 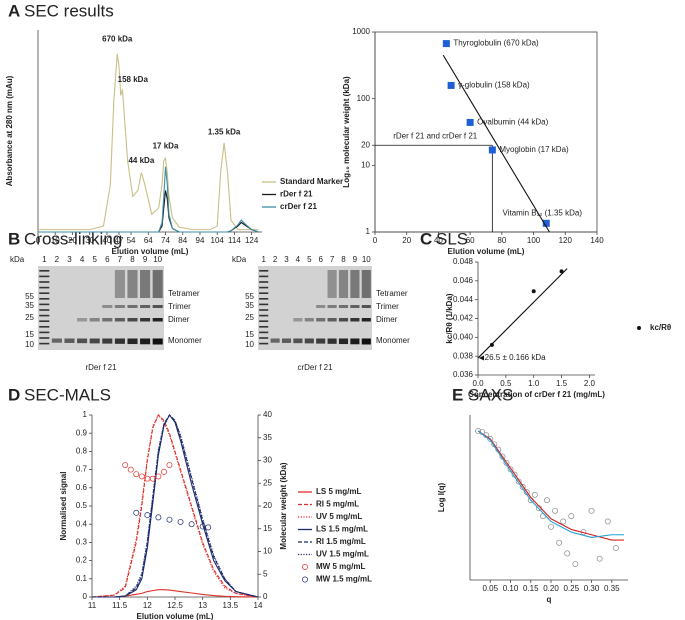 What do you see at coordinates (534, 240) in the screenshot?
I see `x-tick-label: 100` at bounding box center [534, 240].